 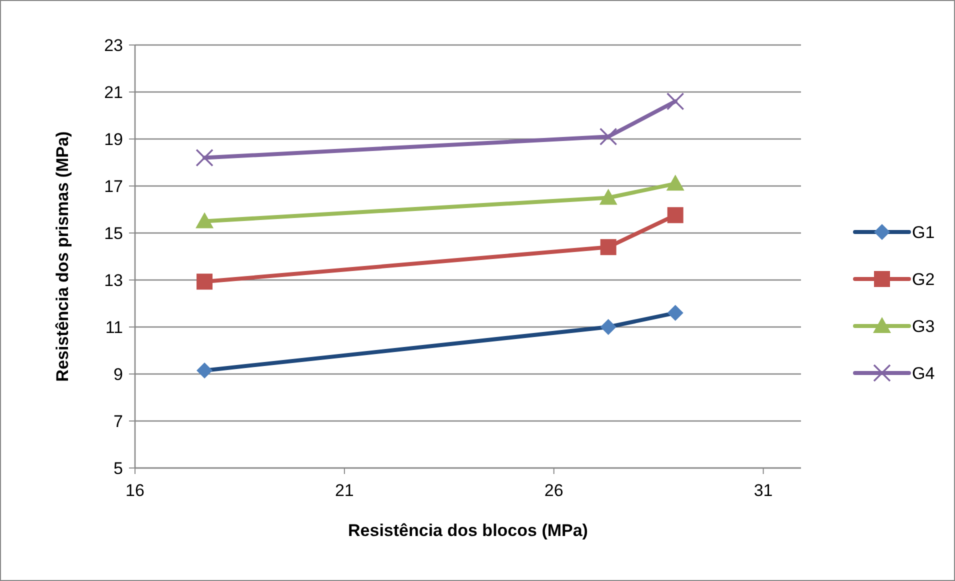 I want to click on y-tick-label: 17, so click(x=113, y=186).